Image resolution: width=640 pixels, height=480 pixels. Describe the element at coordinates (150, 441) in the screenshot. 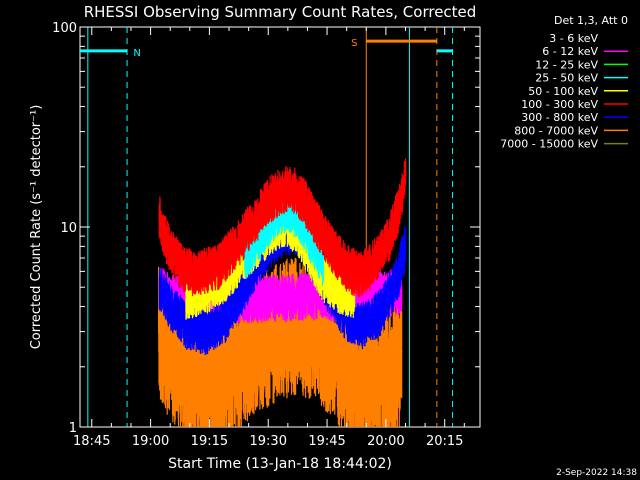

I see `x-tick-label: 19:00` at that location.